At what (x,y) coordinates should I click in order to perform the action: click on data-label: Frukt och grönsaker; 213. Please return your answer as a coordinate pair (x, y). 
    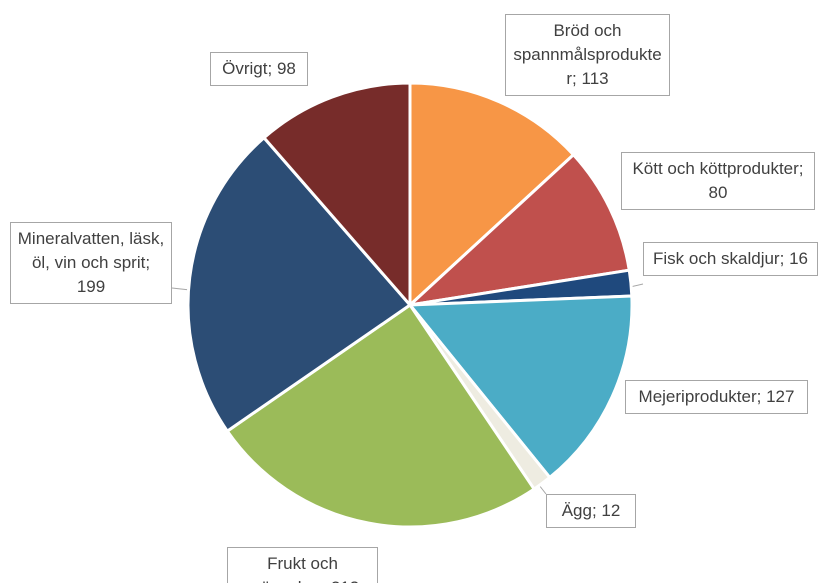
    Looking at the image, I should click on (302, 565).